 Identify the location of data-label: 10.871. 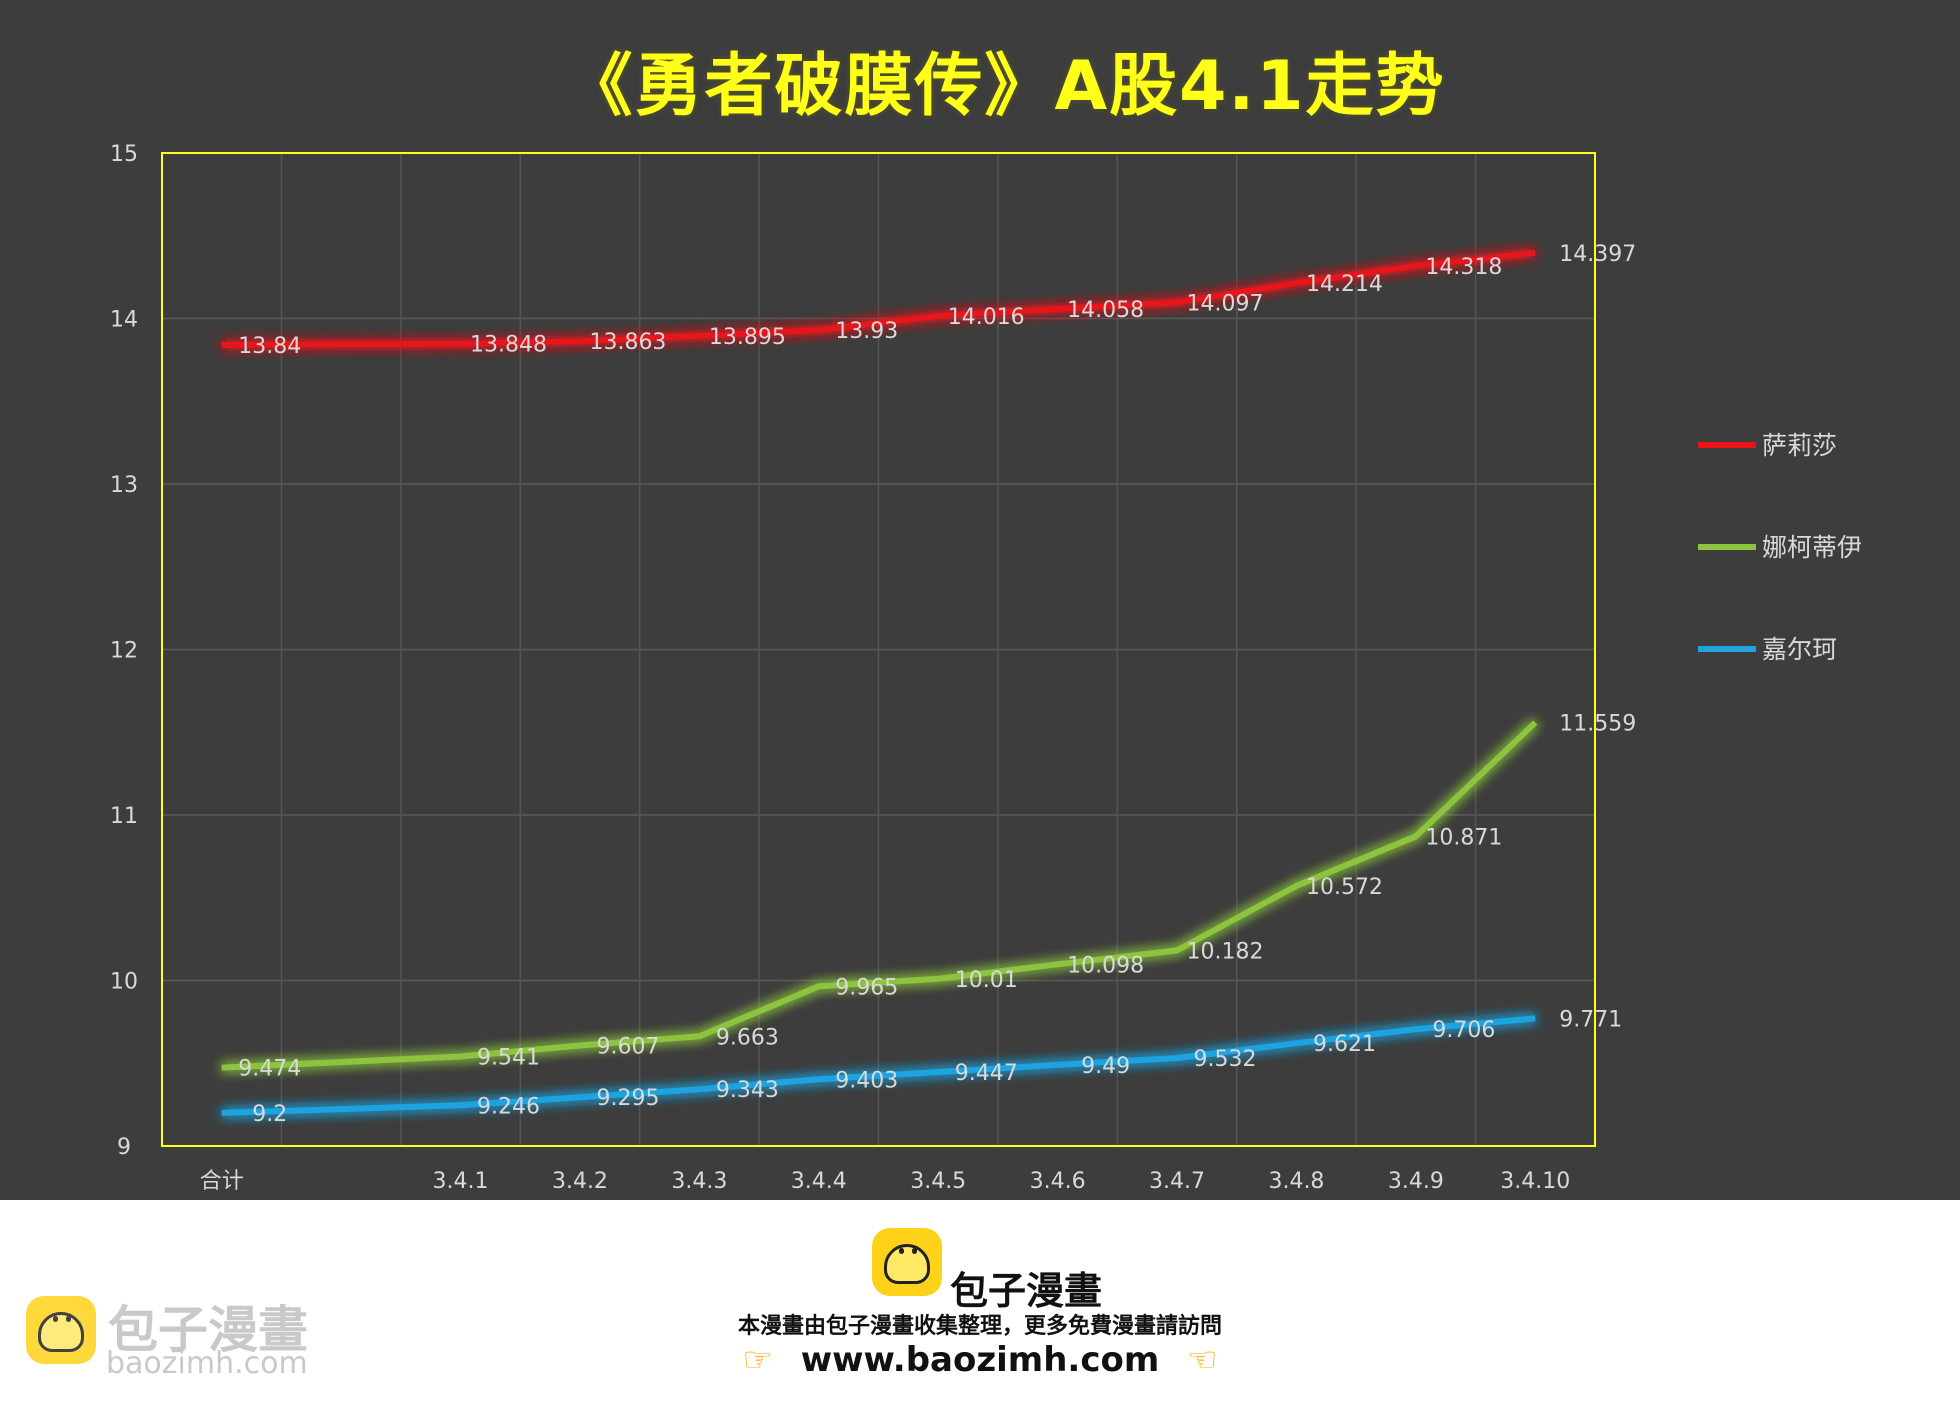
(1463, 837).